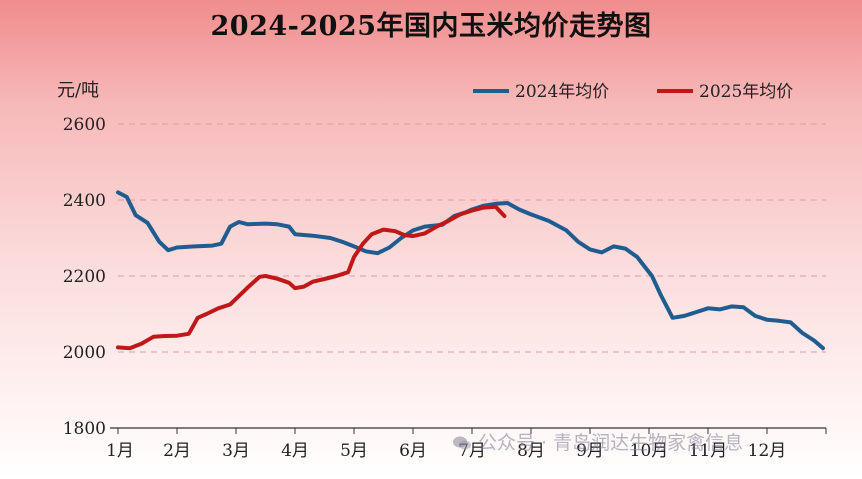 This screenshot has width=862, height=479. What do you see at coordinates (767, 451) in the screenshot?
I see `x-tick-label: 12月` at bounding box center [767, 451].